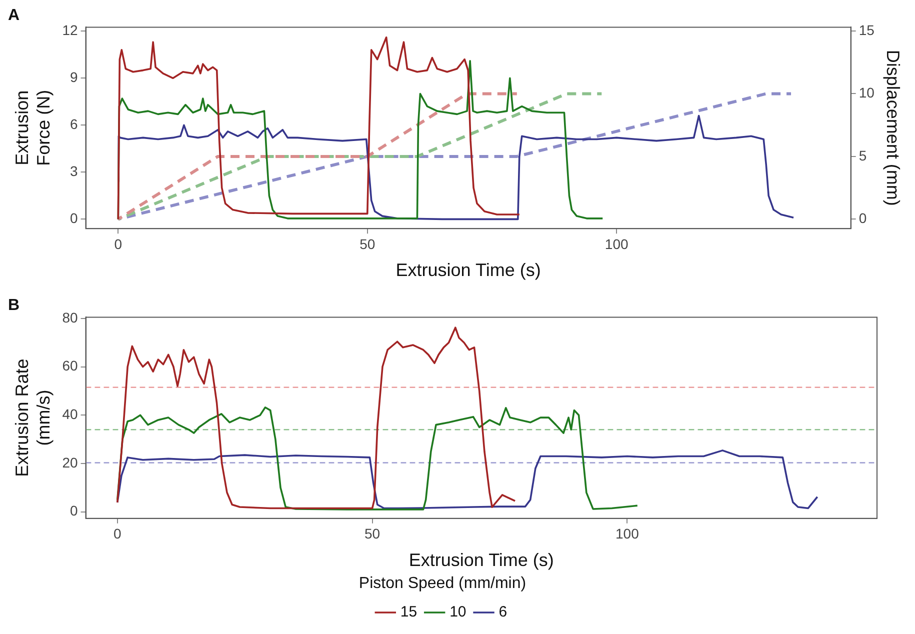 The image size is (915, 634). I want to click on y-tick-label: 12, so click(70, 30).